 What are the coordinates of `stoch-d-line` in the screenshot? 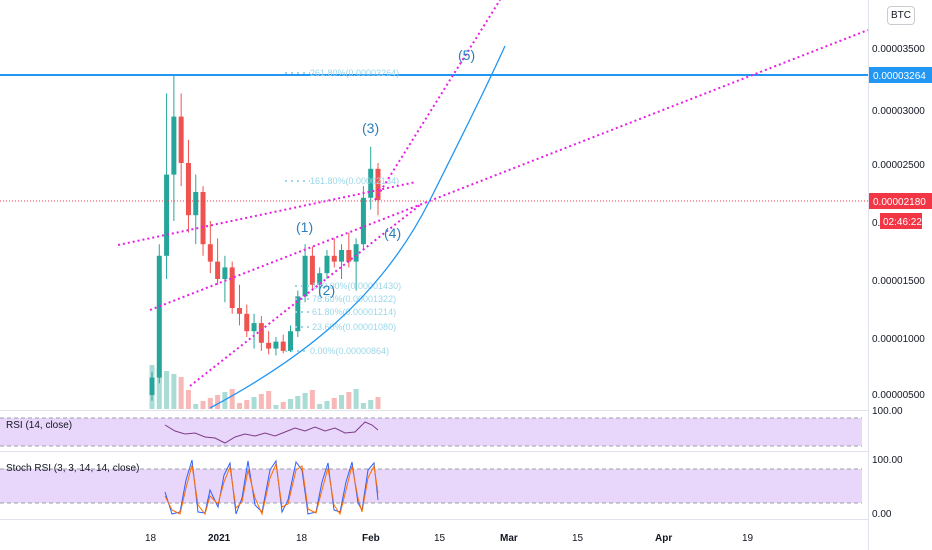 It's located at (271, 489).